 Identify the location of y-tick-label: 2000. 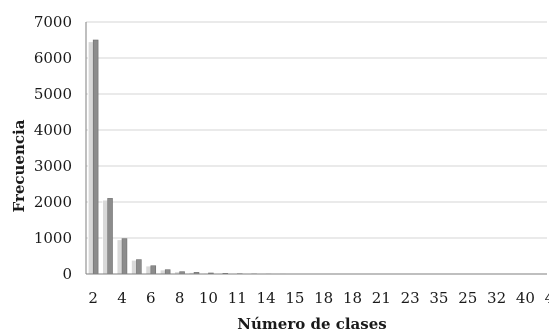
(53, 202).